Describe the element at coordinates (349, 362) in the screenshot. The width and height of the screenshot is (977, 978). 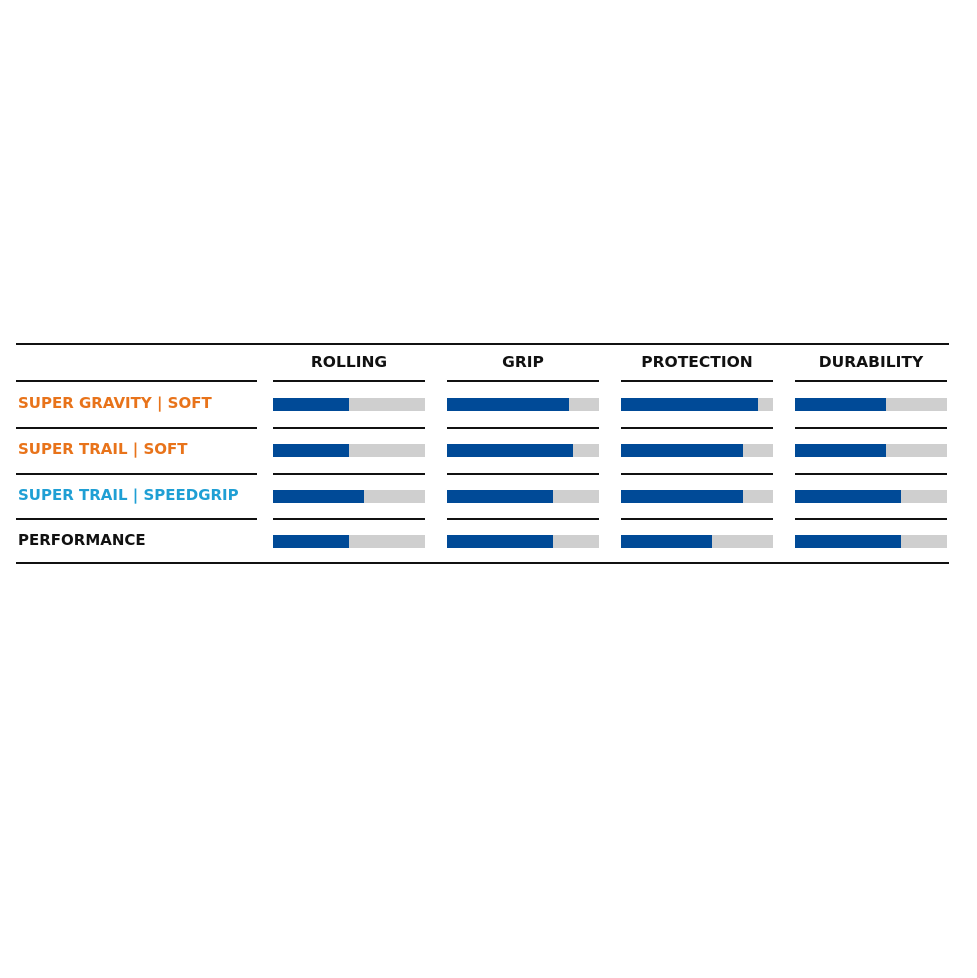
I see `column-header: ROLLING` at that location.